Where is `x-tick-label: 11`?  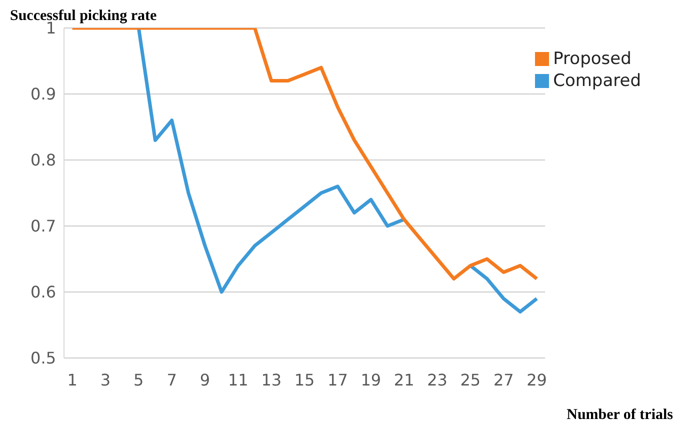 x-tick-label: 11 is located at coordinates (238, 380).